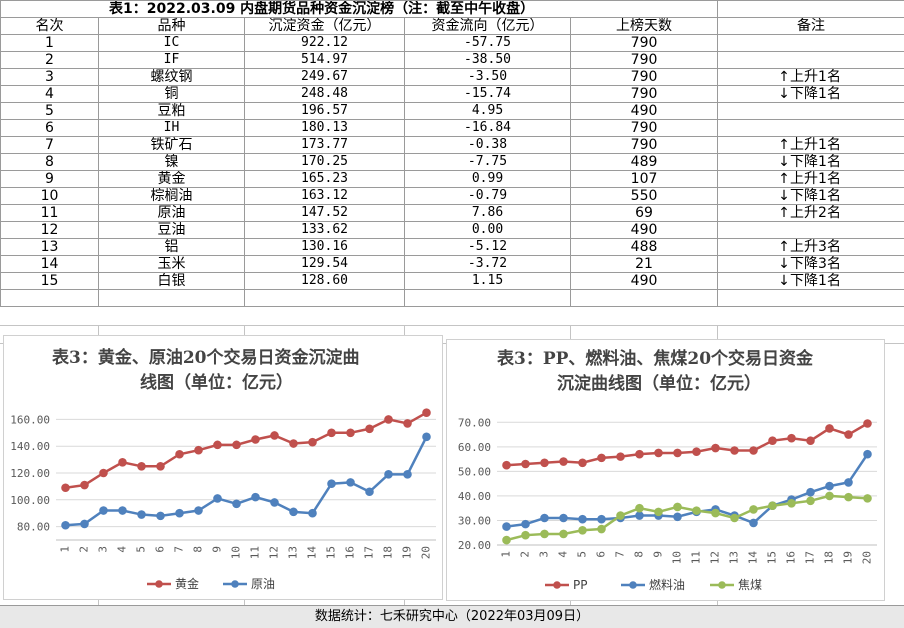  I want to click on chart-title: 表3：黄金、原油20个交易日资金沉淀曲, so click(206, 357).